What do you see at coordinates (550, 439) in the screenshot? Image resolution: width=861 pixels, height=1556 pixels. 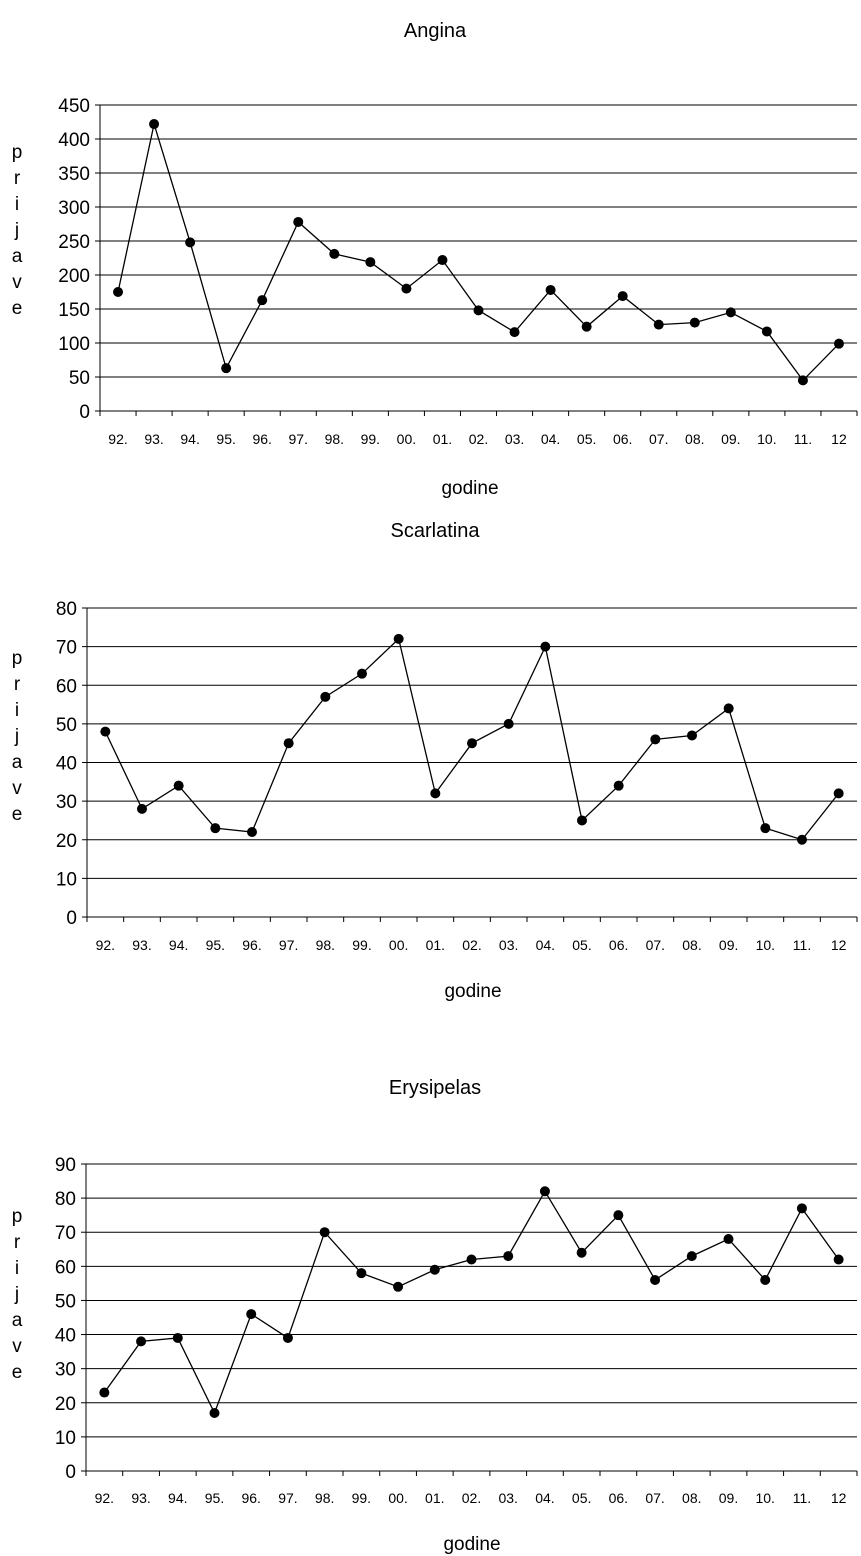 I see `x-tick-label: 04.` at bounding box center [550, 439].